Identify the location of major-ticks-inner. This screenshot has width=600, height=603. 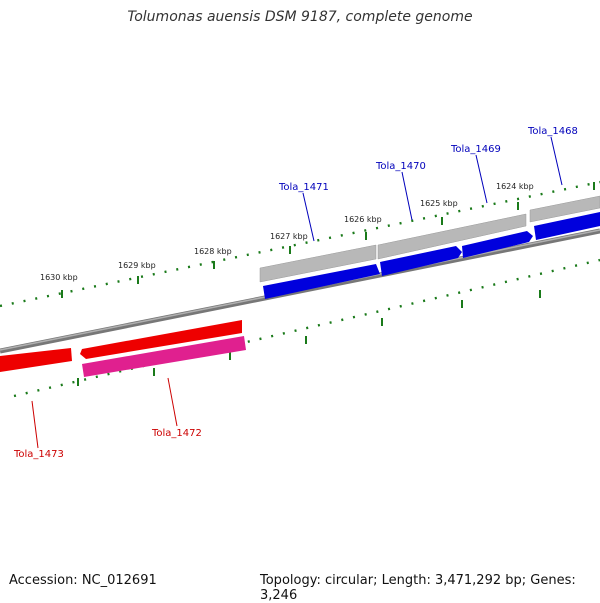
(309, 338).